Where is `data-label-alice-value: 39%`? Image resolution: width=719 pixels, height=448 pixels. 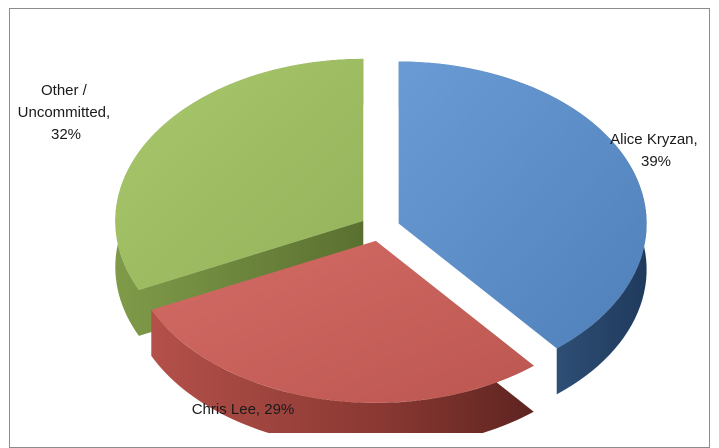 data-label-alice-value: 39% is located at coordinates (656, 161).